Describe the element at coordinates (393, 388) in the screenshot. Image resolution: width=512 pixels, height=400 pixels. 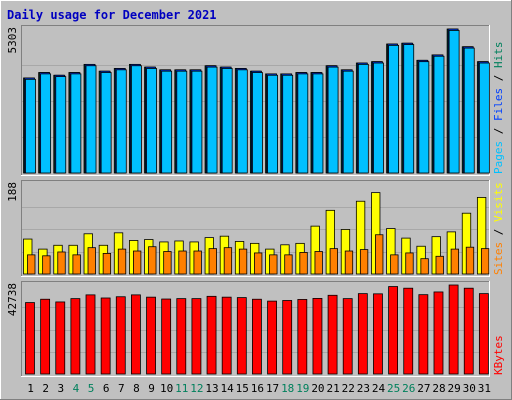
I see `day-label: 25` at that location.